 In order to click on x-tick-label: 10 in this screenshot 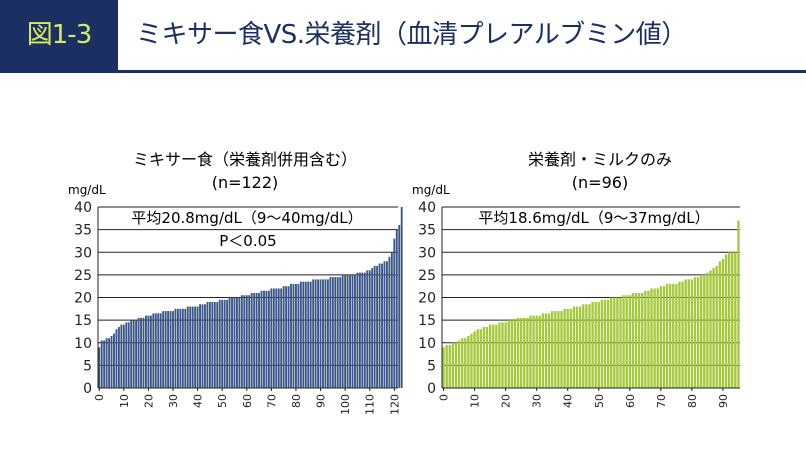, I will do `click(475, 401)`.